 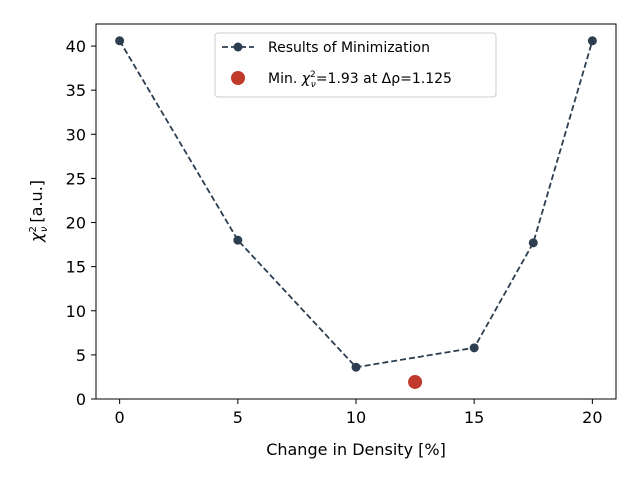 I want to click on y-tick-label: 15, so click(x=76, y=267).